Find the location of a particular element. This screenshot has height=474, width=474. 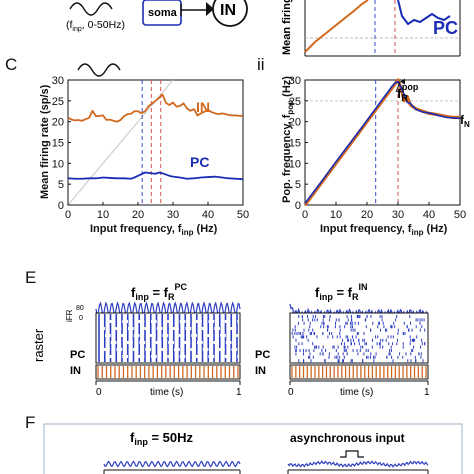

c1-xtick-label-3: 30 is located at coordinates (173, 215).